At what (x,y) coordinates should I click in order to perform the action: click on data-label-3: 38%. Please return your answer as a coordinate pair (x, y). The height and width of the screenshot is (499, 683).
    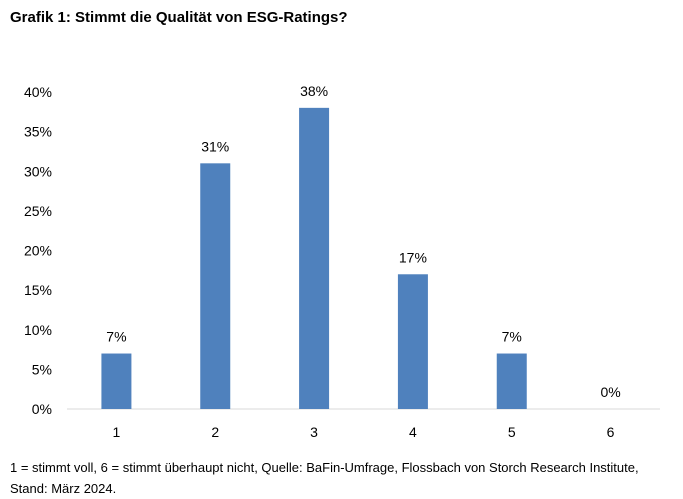
    Looking at the image, I should click on (314, 91).